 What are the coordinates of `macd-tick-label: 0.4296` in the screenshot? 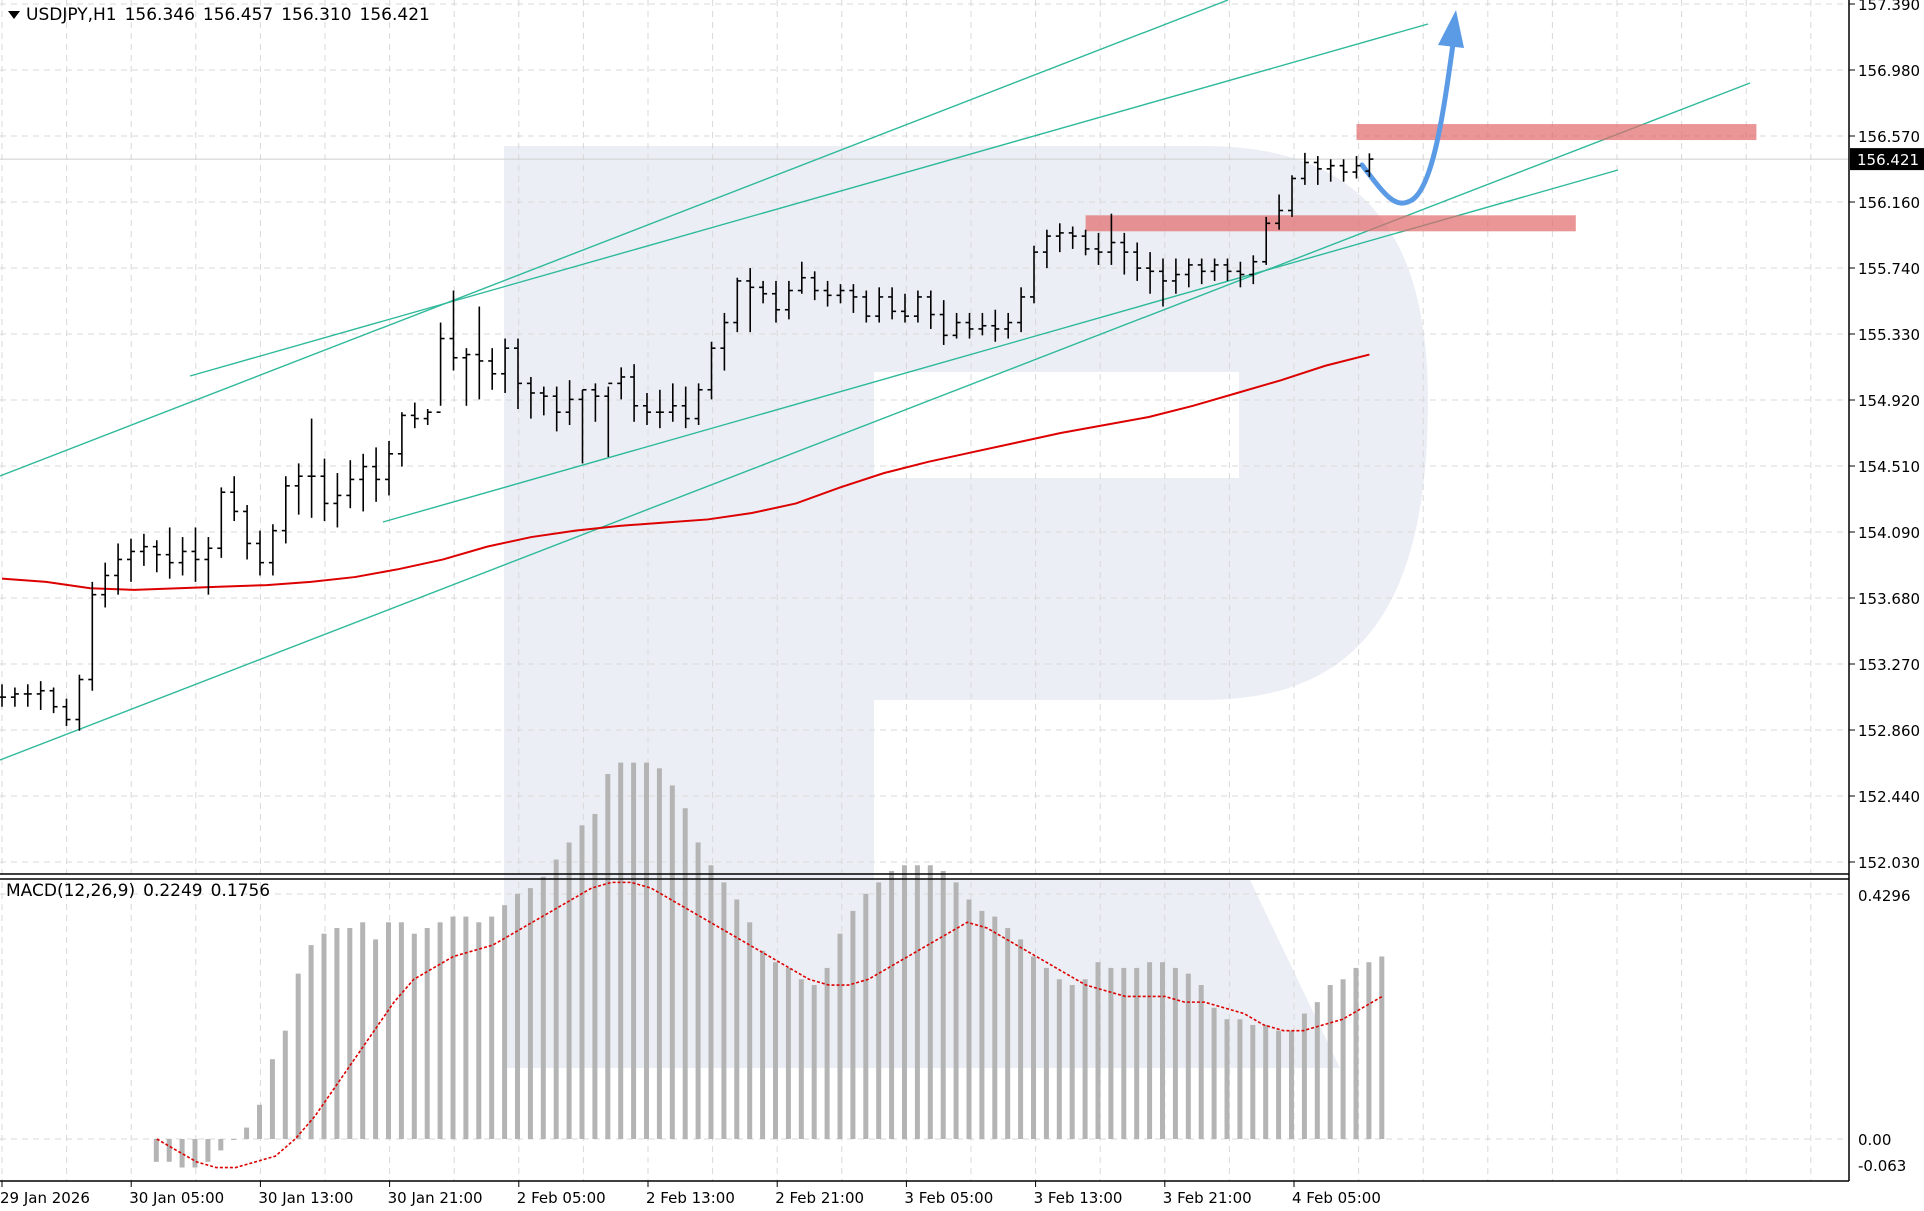 It's located at (1884, 896).